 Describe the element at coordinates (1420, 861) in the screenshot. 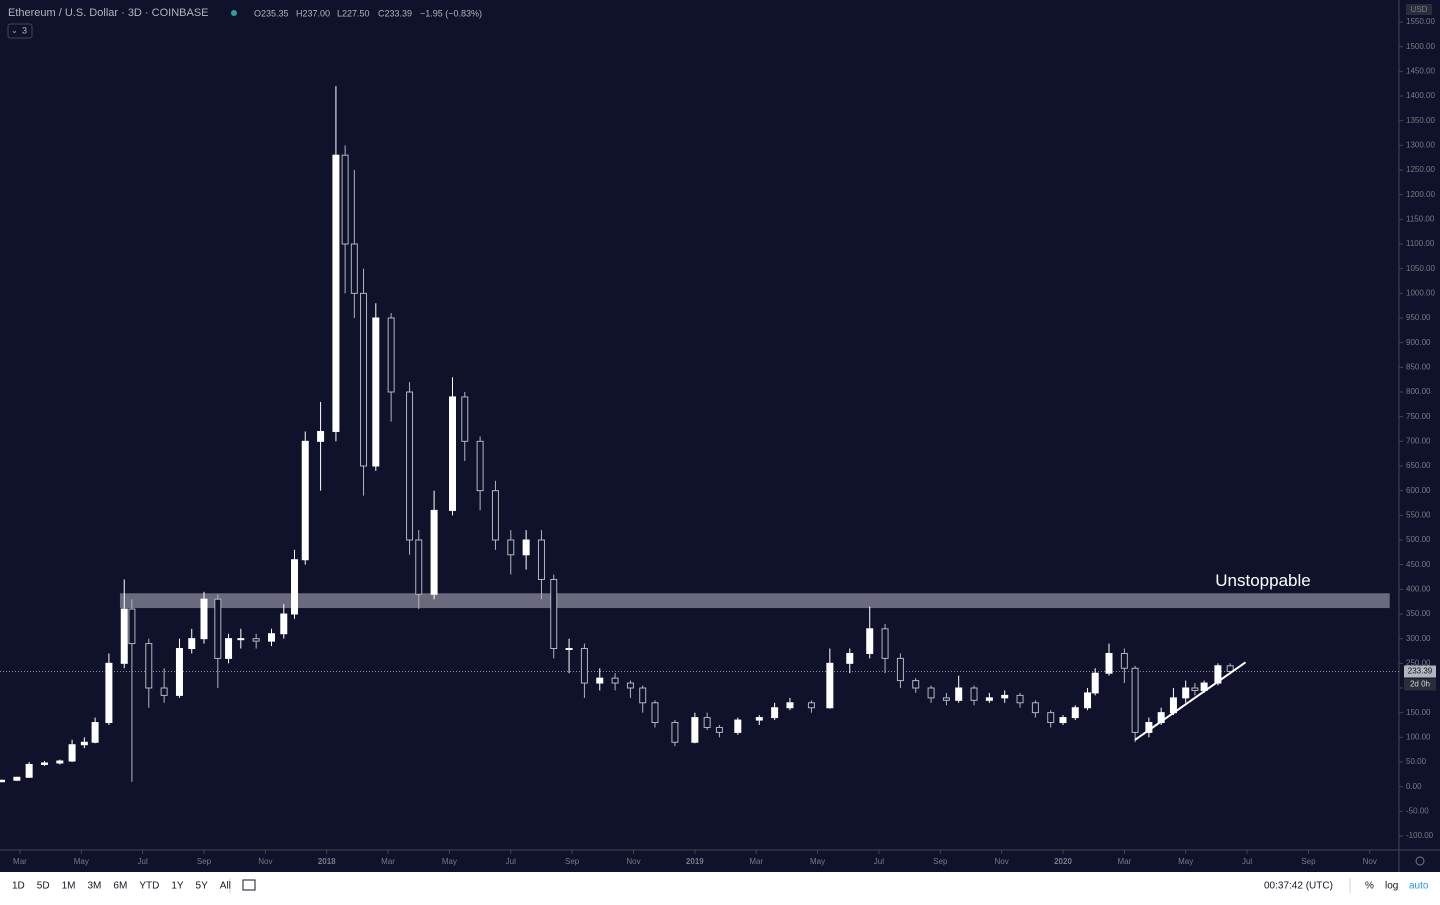

I see `settings-icon` at that location.